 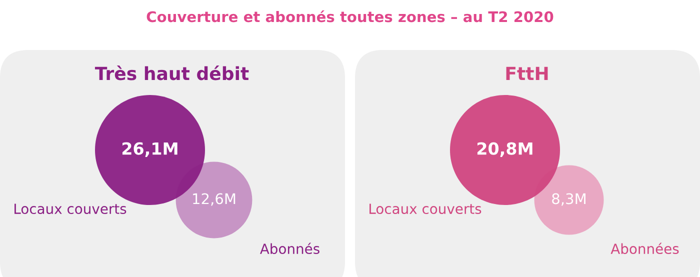 What do you see at coordinates (350, 16) in the screenshot?
I see `text: Couverture et abonnés toutes zones – au T2 2020` at bounding box center [350, 16].